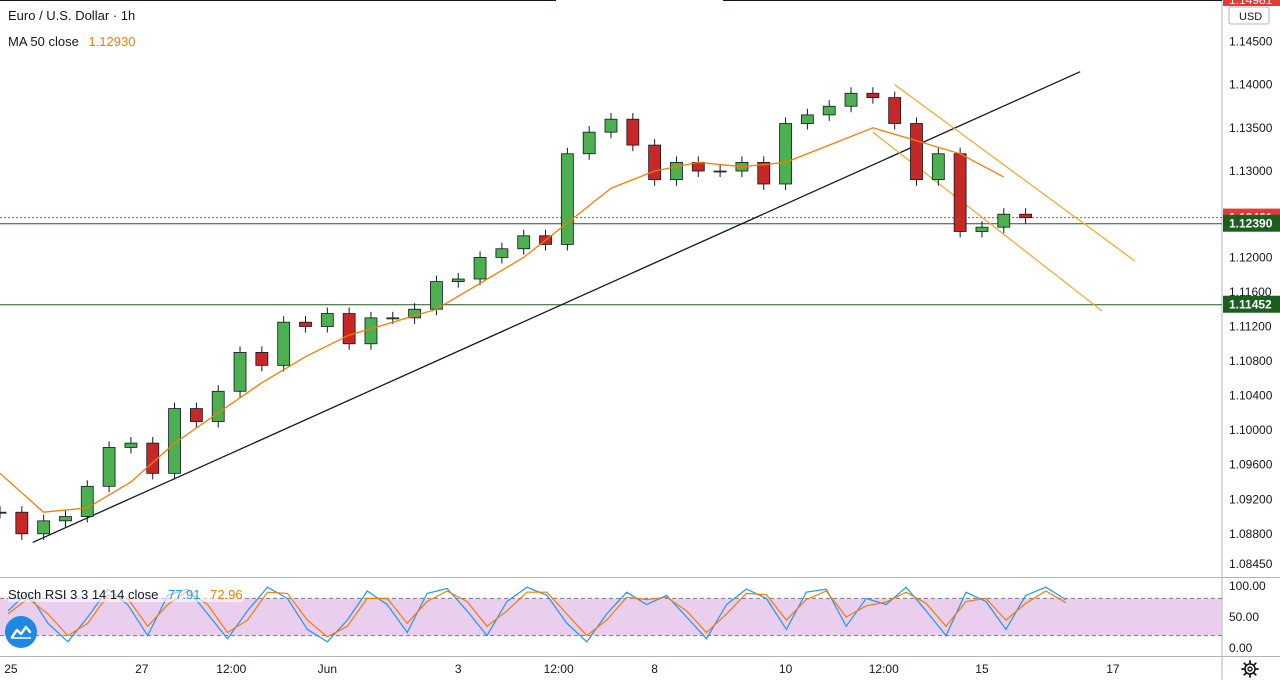  Describe the element at coordinates (226, 594) in the screenshot. I see `stoch-legend-d: 72.96` at that location.